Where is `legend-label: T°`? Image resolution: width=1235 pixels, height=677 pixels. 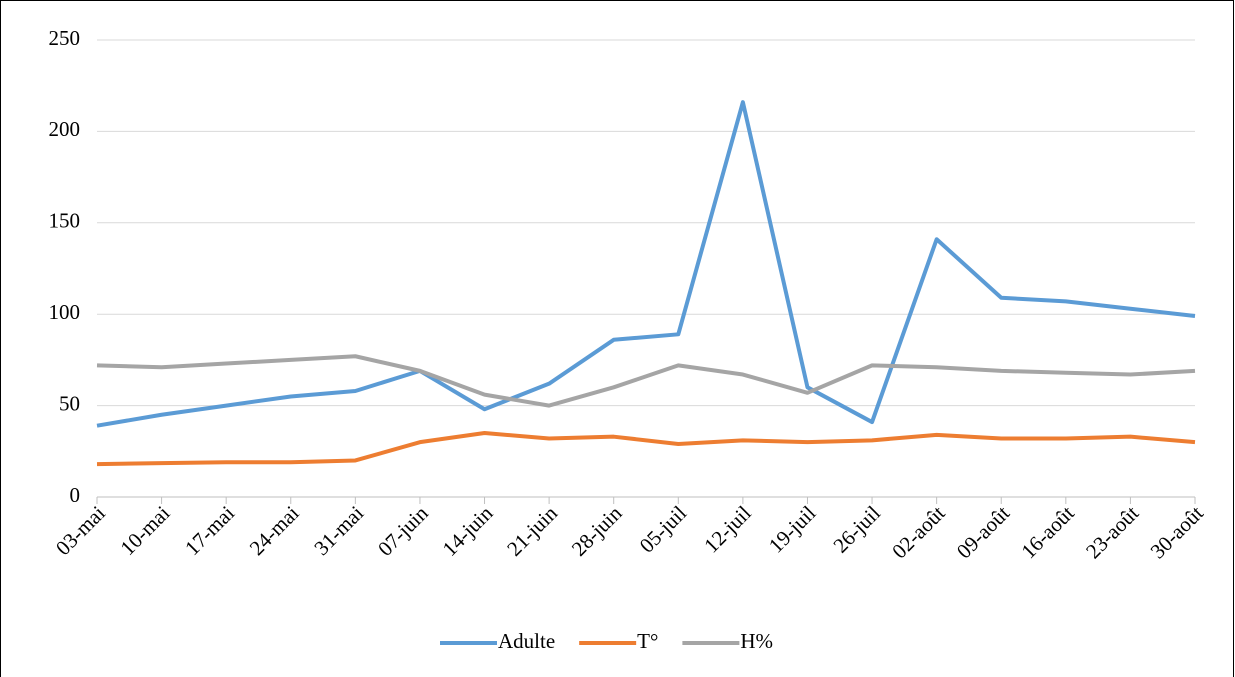
legend-label: T° is located at coordinates (647, 641).